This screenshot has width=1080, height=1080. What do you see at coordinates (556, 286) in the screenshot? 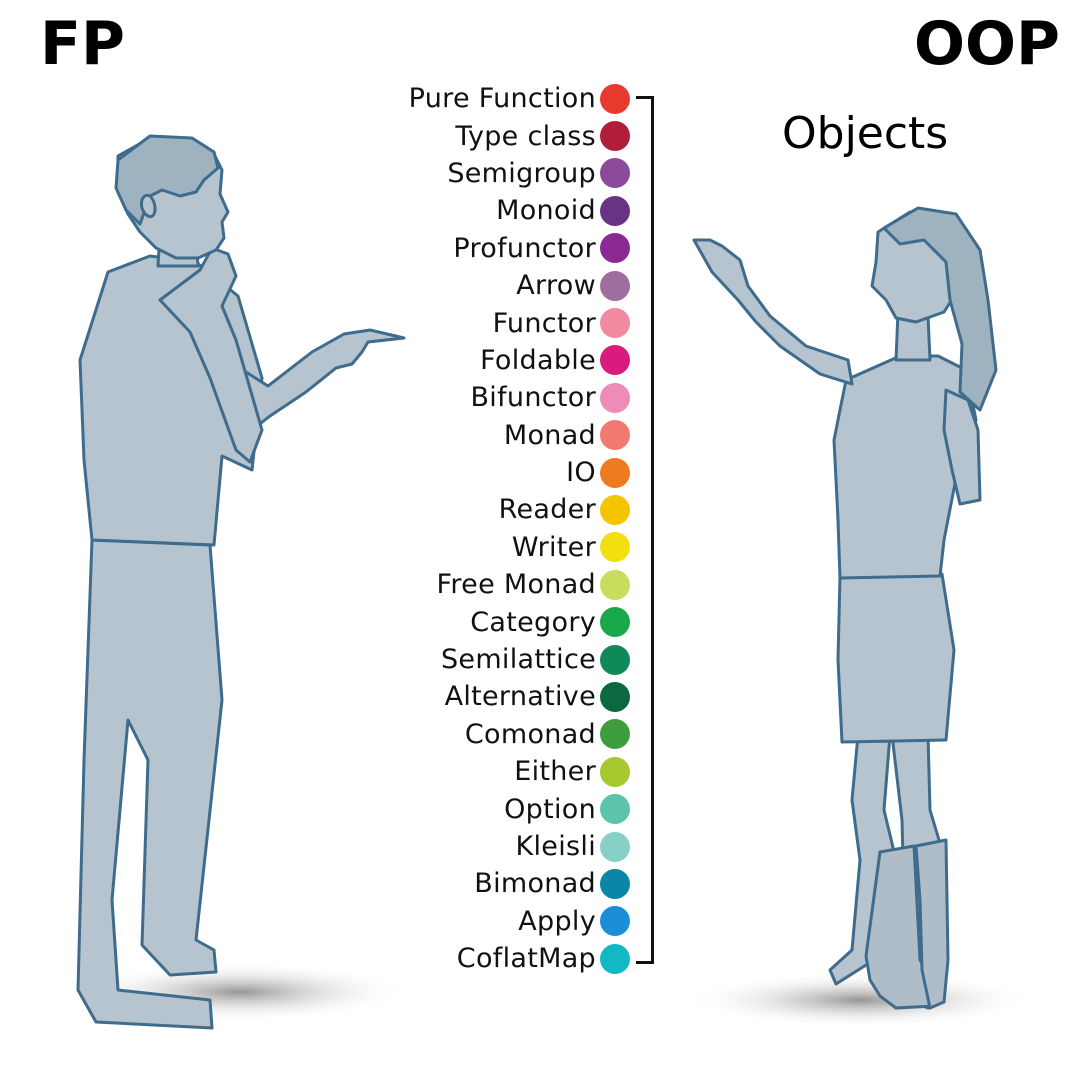
I see `concept-label: Arrow` at bounding box center [556, 286].